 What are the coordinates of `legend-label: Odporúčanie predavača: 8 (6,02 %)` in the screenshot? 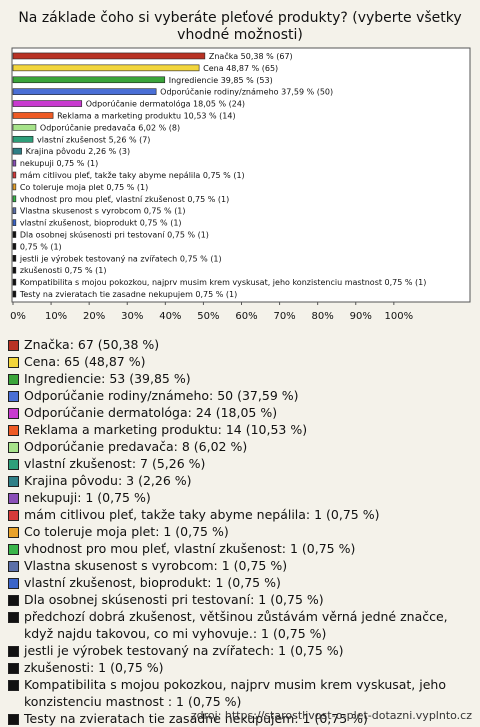 It's located at (136, 446).